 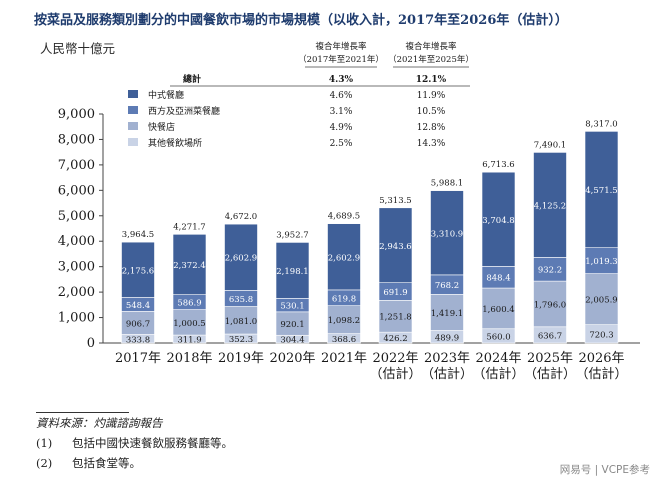 I want to click on legend-label: 其他餐飲場所, so click(x=175, y=143).